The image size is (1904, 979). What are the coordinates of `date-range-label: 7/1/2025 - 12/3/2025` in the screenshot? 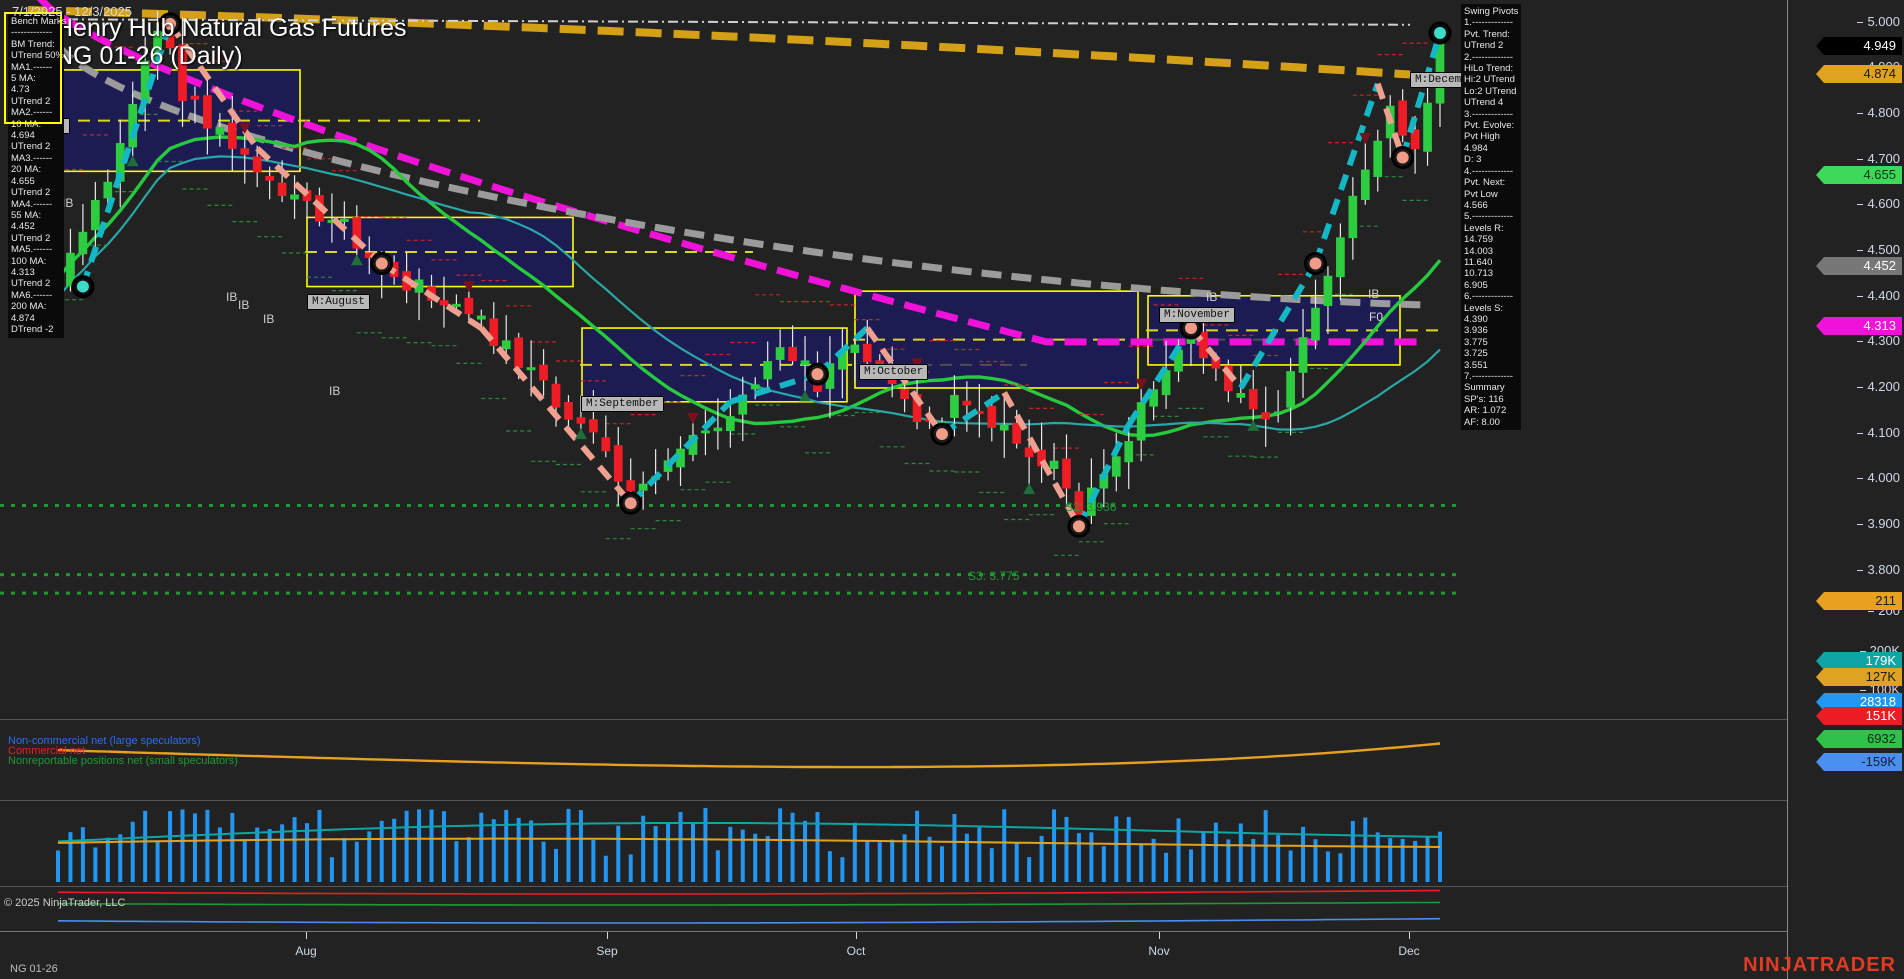 It's located at (72, 11).